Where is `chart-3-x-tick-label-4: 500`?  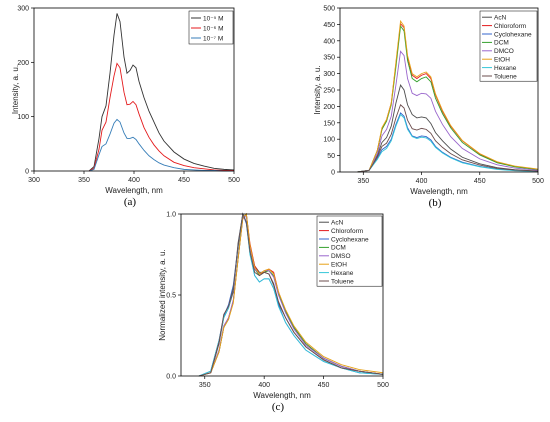
chart-3-x-tick-label-4: 500 is located at coordinates (383, 385).